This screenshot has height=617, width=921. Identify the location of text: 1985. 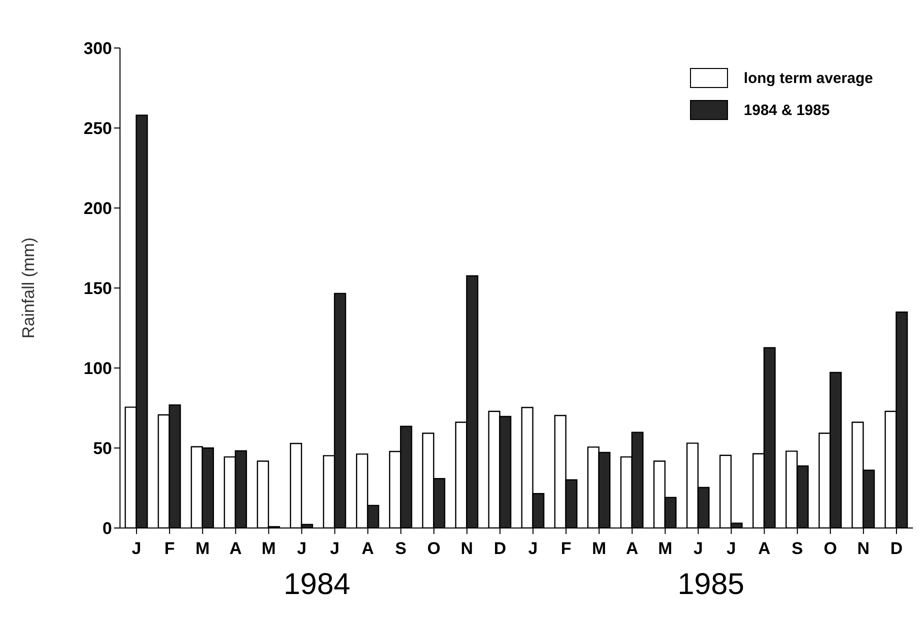
(711, 585).